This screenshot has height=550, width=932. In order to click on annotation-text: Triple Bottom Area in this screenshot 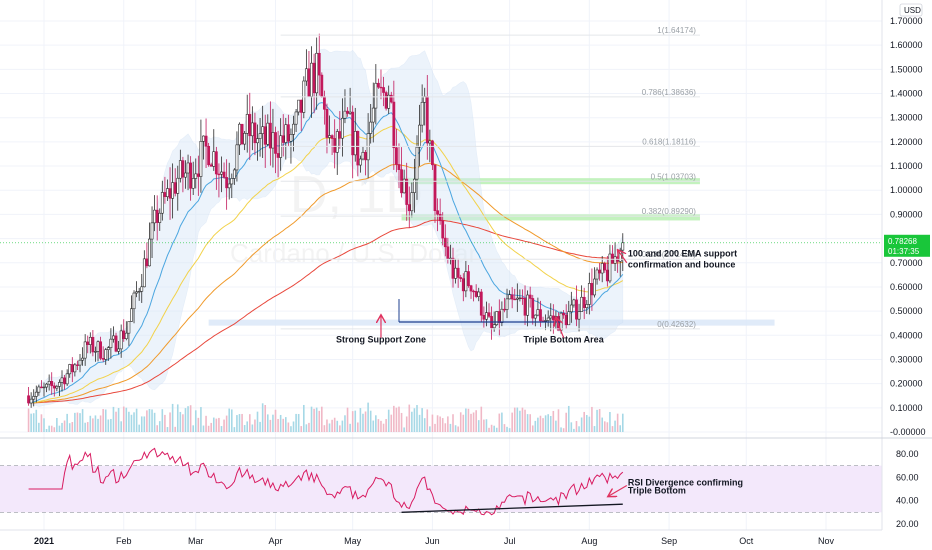, I will do `click(564, 340)`.